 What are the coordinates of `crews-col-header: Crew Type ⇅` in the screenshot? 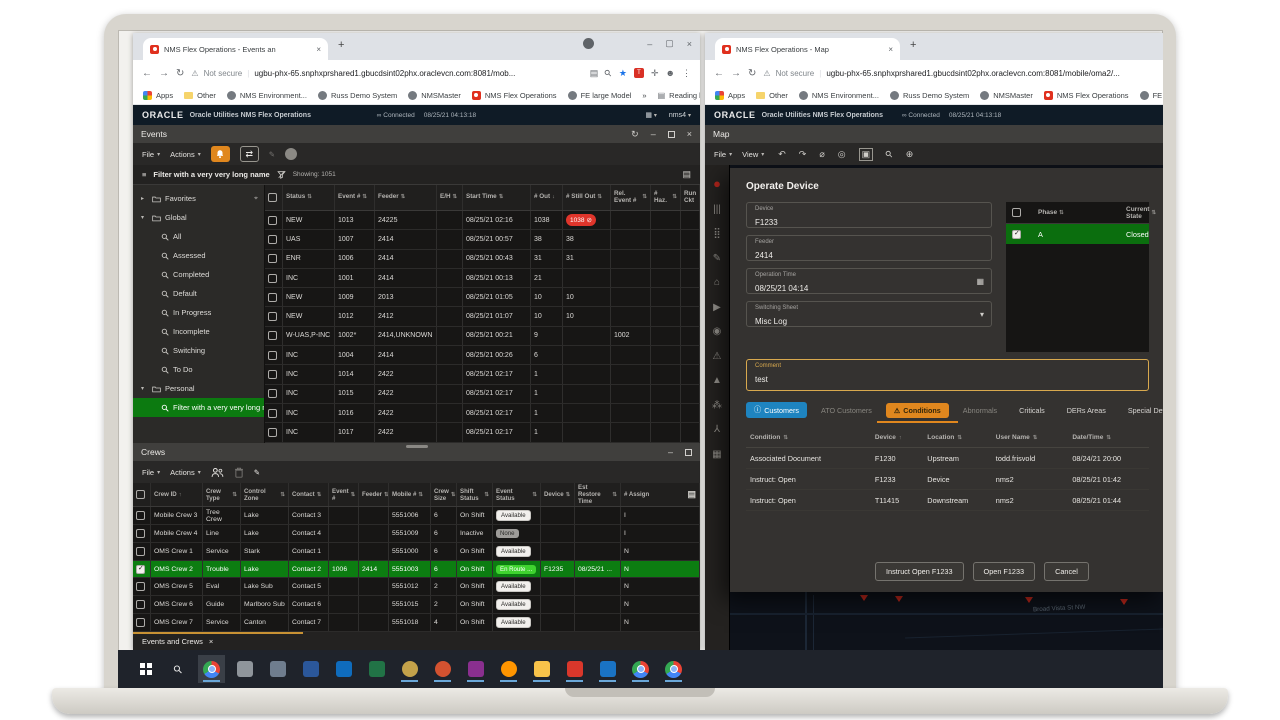 It's located at (222, 495).